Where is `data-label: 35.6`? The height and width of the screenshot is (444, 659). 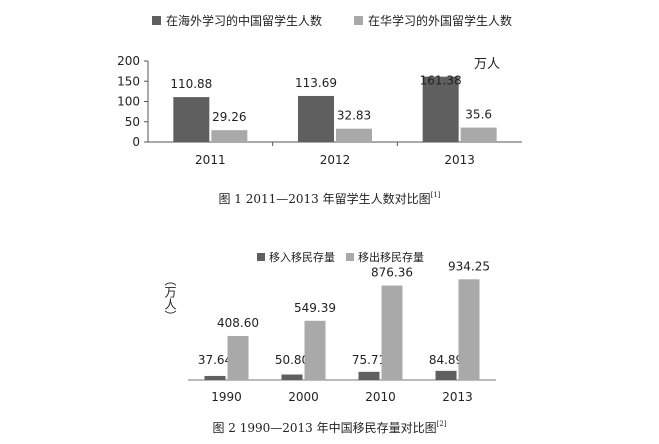
data-label: 35.6 is located at coordinates (478, 115).